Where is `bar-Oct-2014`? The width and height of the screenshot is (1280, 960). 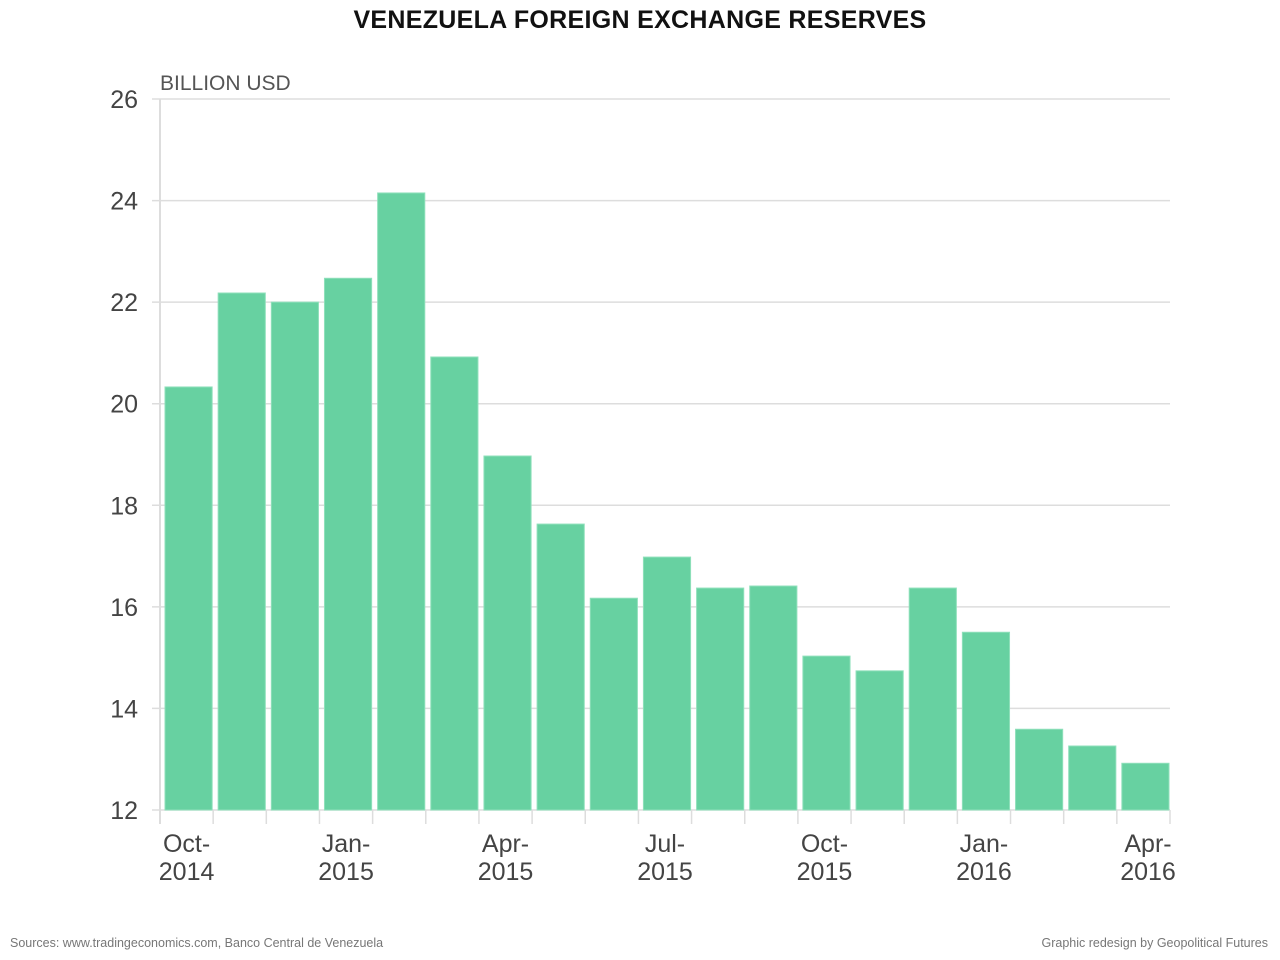
bar-Oct-2014 is located at coordinates (188, 598).